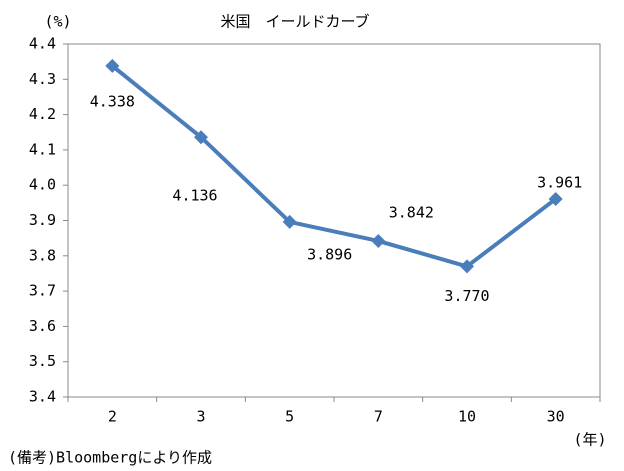 This screenshot has height=471, width=624. Describe the element at coordinates (57, 22) in the screenshot. I see `y-axis-label: (%)` at that location.